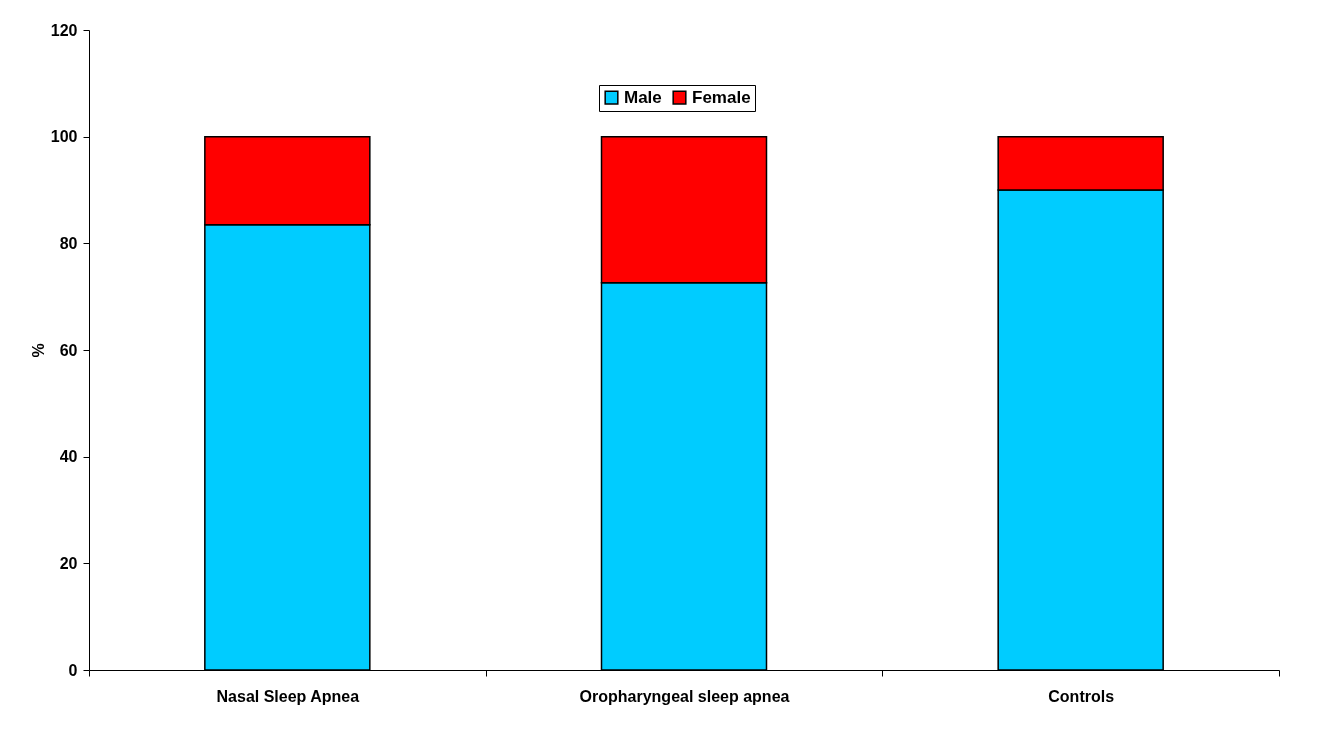  Describe the element at coordinates (68, 563) in the screenshot. I see `y-tick-label: 20` at that location.